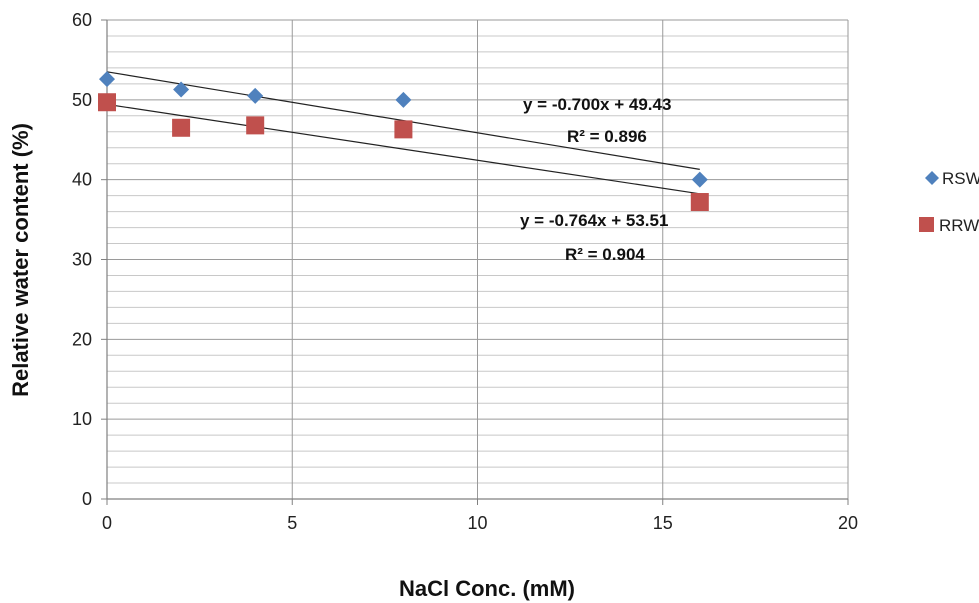 This screenshot has height=603, width=979. I want to click on trendline-equation-rrwc: y = -0.700x + 49.43, so click(597, 104).